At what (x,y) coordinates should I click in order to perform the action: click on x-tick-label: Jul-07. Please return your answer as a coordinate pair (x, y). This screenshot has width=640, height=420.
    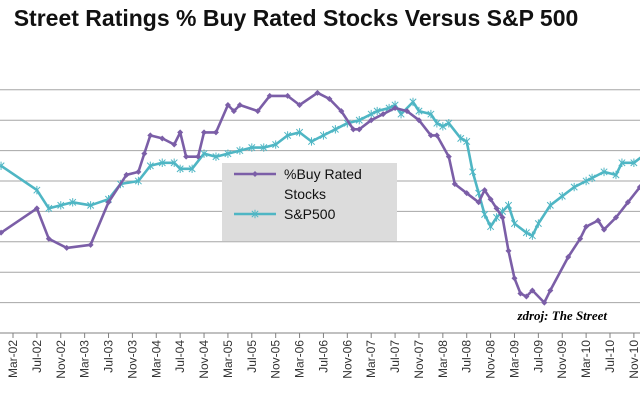
    Looking at the image, I should click on (395, 356).